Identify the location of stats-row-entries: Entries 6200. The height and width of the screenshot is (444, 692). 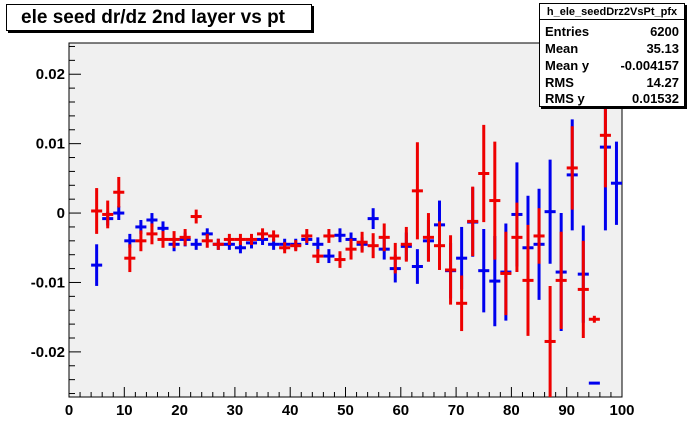
(612, 31).